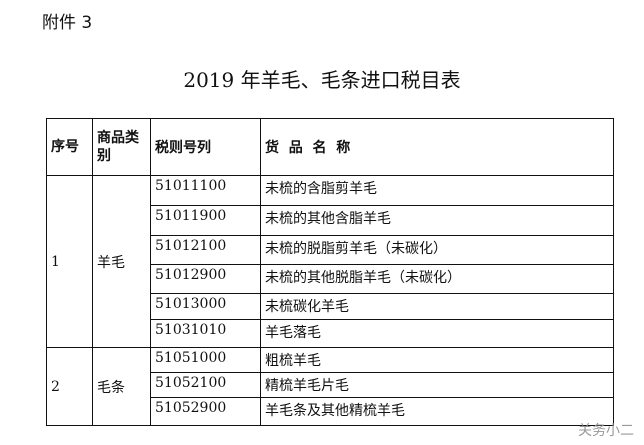  What do you see at coordinates (205, 147) in the screenshot?
I see `header-code: 税则号列` at bounding box center [205, 147].